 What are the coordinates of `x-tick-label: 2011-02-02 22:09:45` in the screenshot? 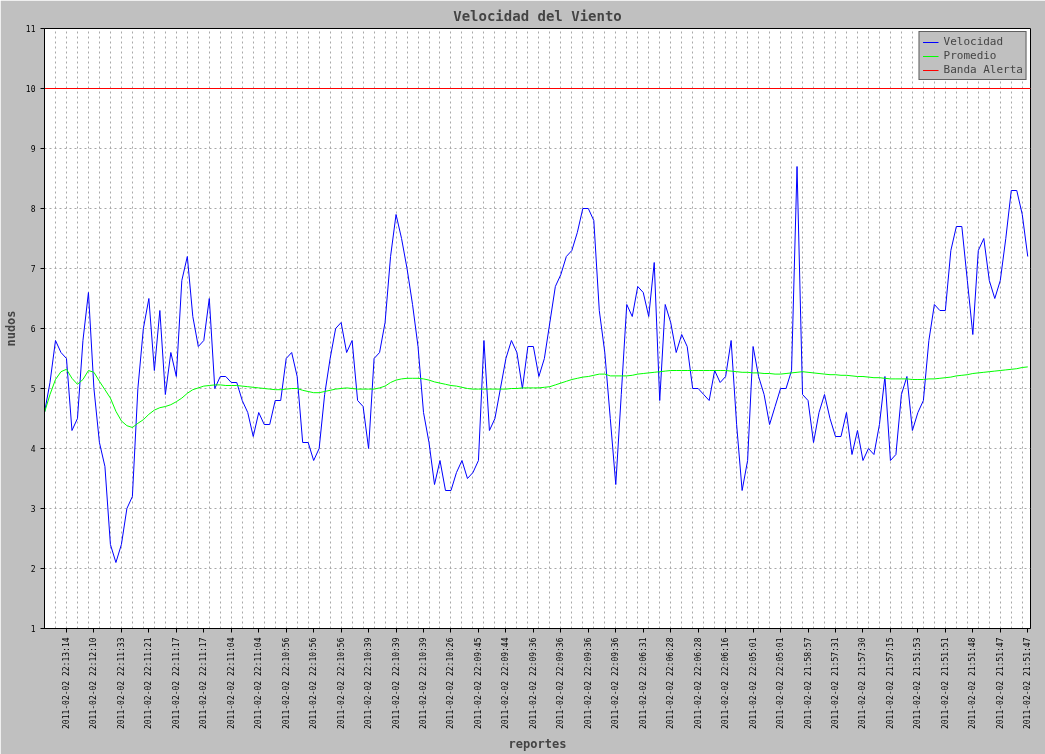 It's located at (478, 683).